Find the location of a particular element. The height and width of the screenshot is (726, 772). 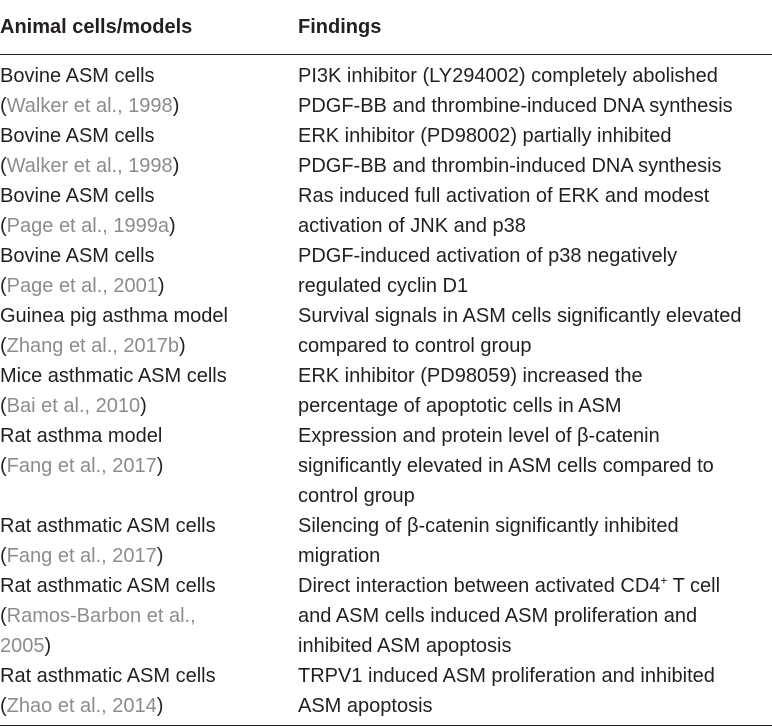

finding-line: inhibited ASM apoptosis is located at coordinates (405, 646).